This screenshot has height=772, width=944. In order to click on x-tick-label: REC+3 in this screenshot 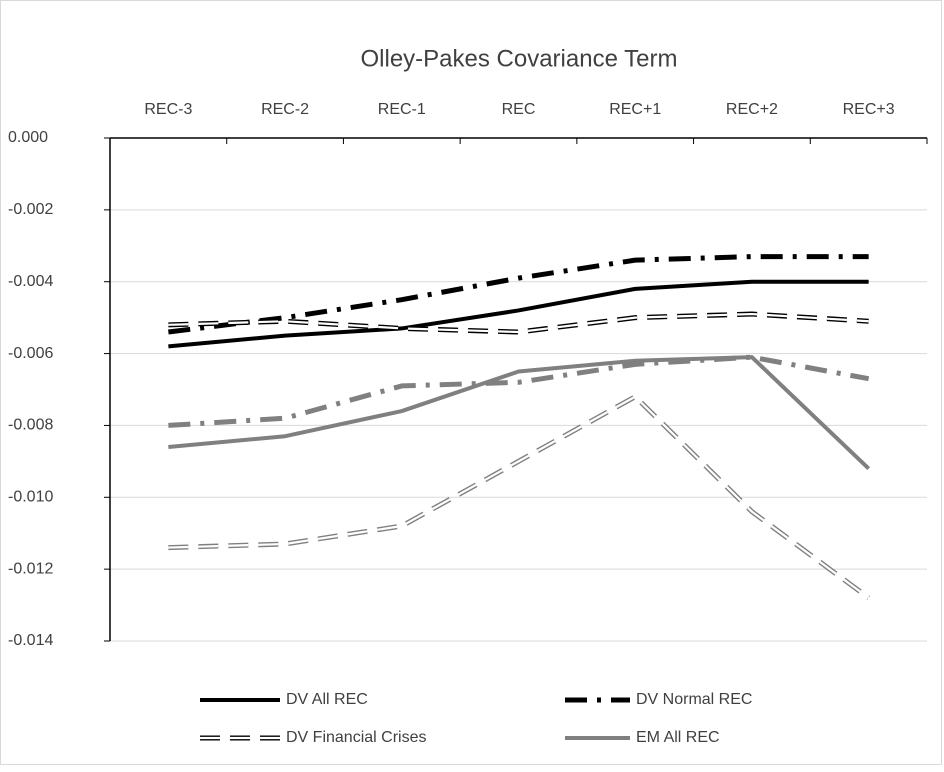, I will do `click(869, 109)`.